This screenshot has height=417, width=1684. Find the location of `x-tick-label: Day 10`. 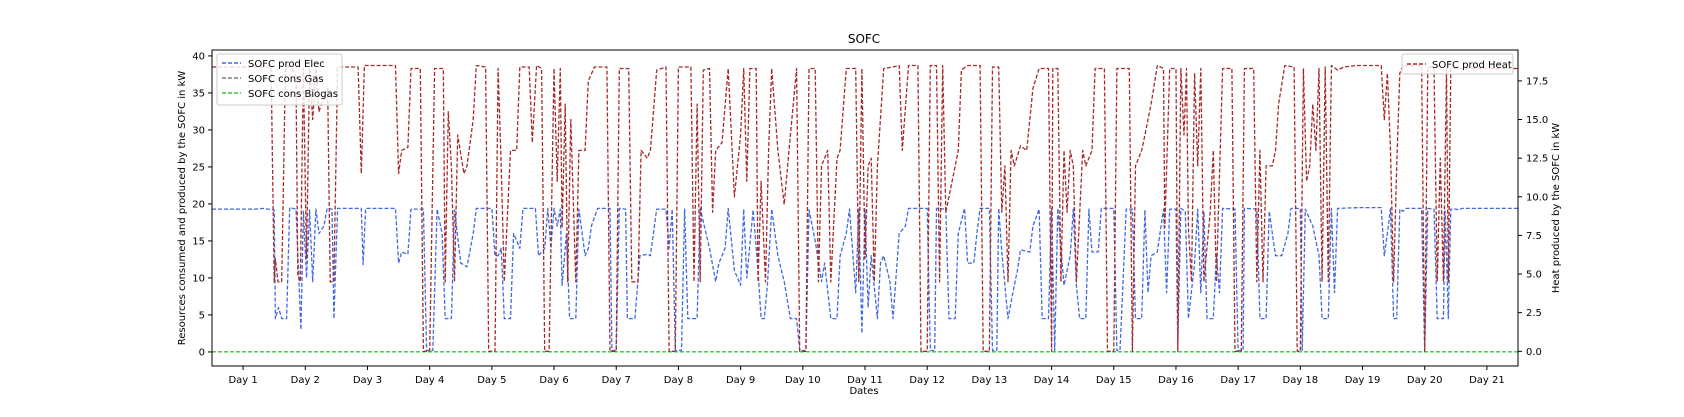

x-tick-label: Day 10 is located at coordinates (803, 380).